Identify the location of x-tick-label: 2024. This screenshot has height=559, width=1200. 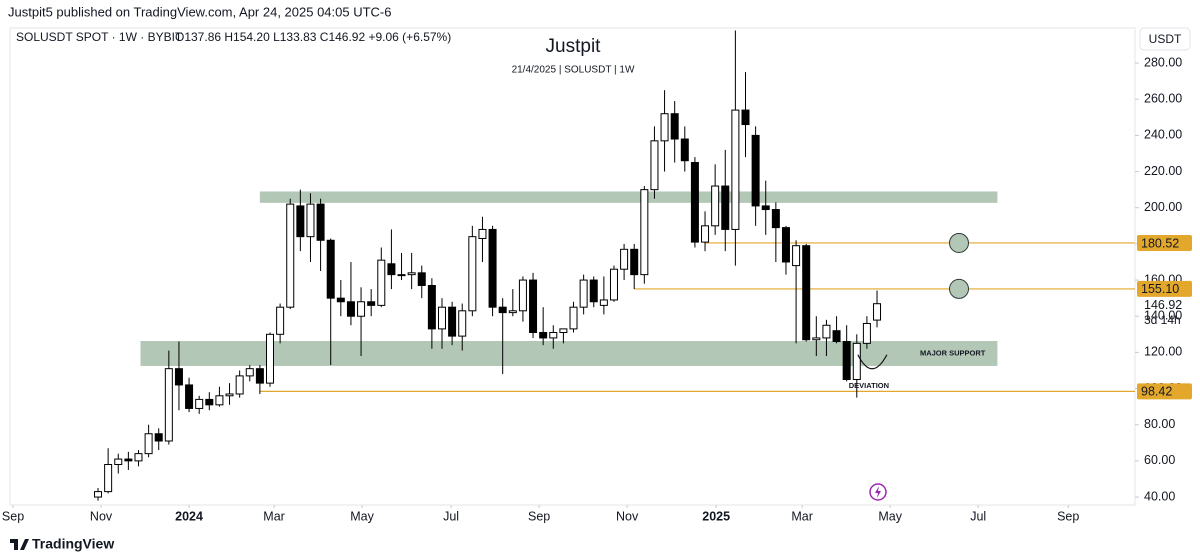
(189, 516).